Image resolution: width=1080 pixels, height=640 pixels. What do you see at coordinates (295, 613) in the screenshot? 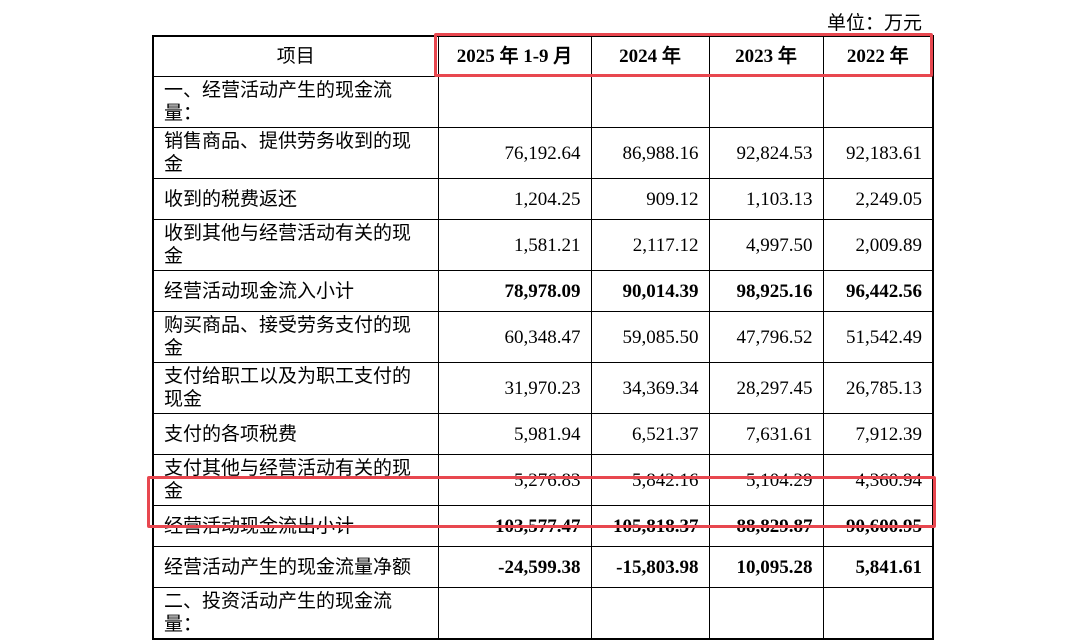
I see `row-label: 二、投资活动产生的现金流量：` at bounding box center [295, 613].